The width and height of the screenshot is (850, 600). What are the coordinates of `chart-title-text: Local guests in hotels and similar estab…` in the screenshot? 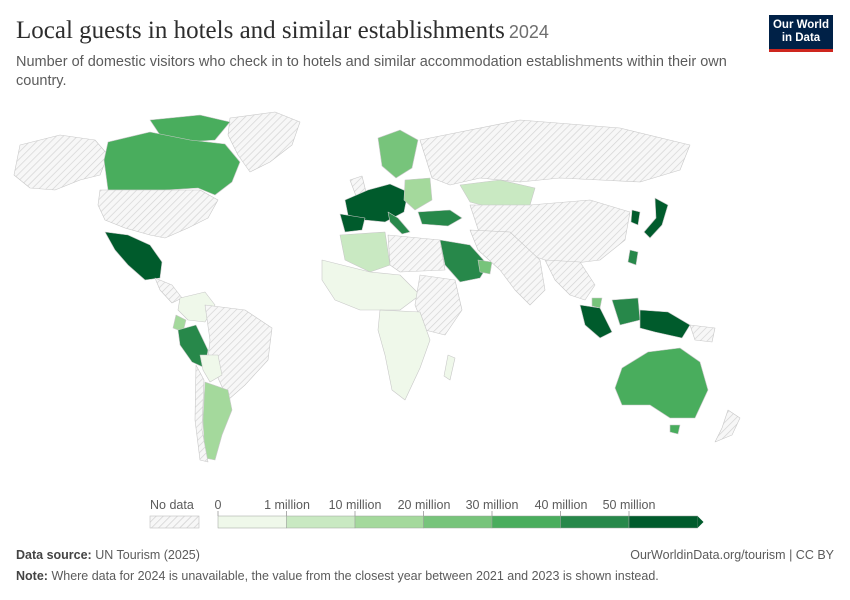 It's located at (260, 30).